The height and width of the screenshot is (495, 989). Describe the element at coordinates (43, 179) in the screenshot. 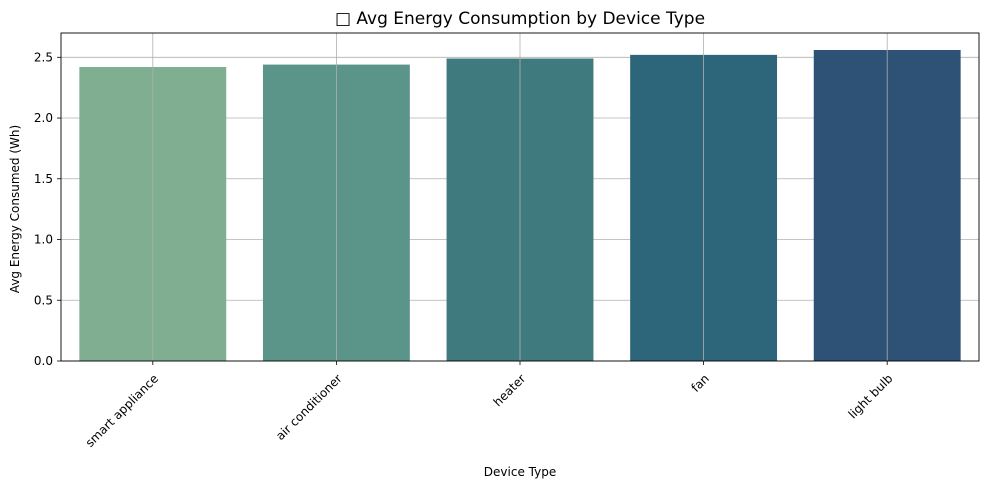

I see `y-tick-label: 1.5` at that location.